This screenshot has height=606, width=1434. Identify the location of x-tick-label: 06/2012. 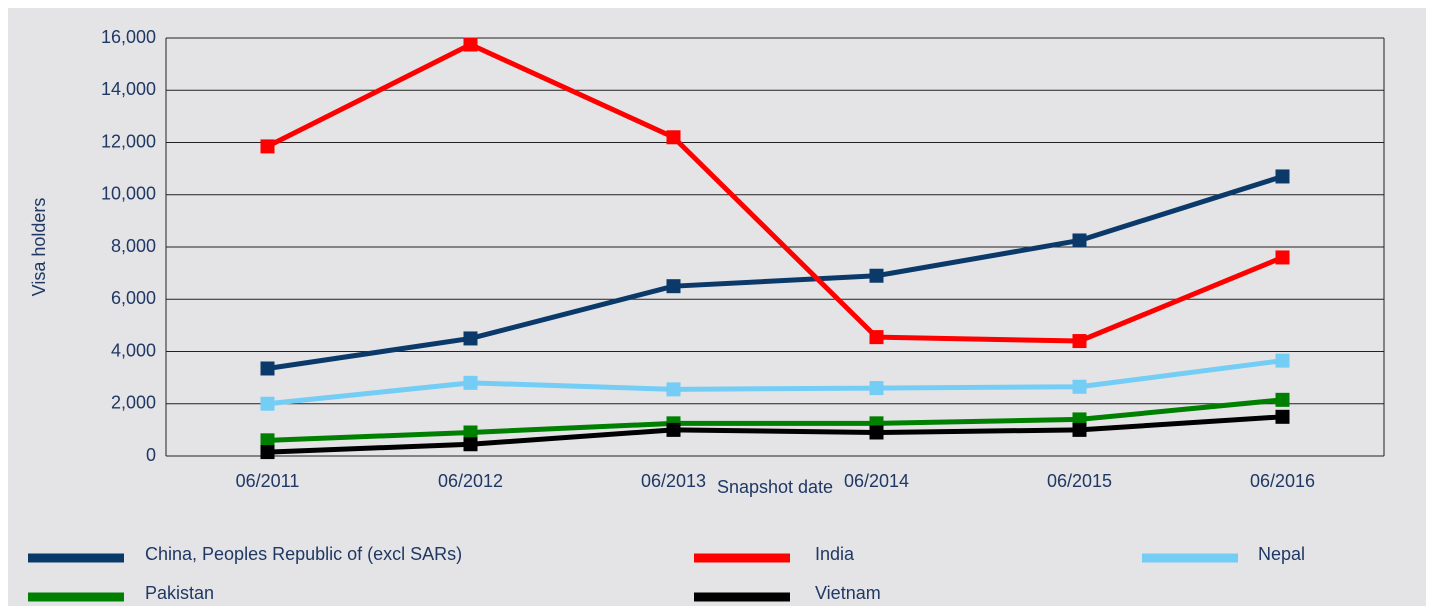
(470, 481).